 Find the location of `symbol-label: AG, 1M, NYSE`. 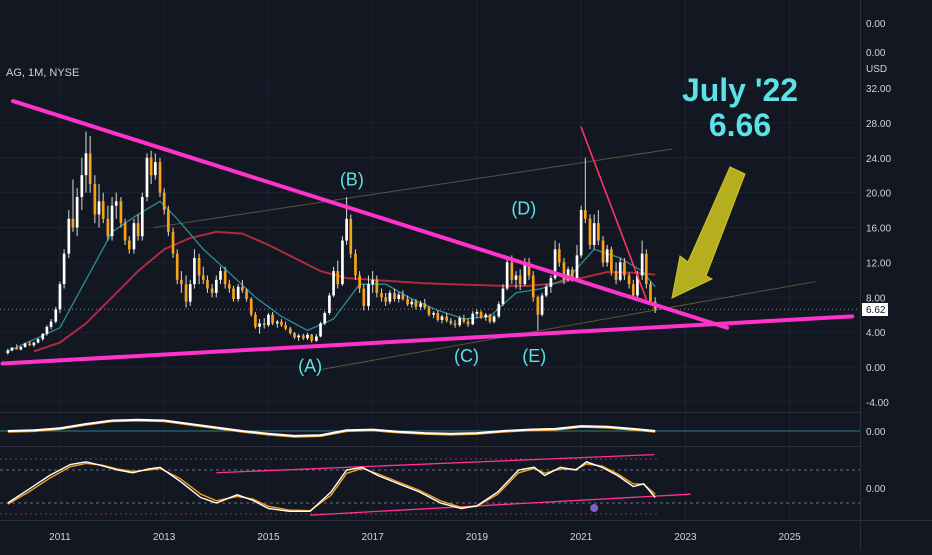

symbol-label: AG, 1M, NYSE is located at coordinates (42, 73).